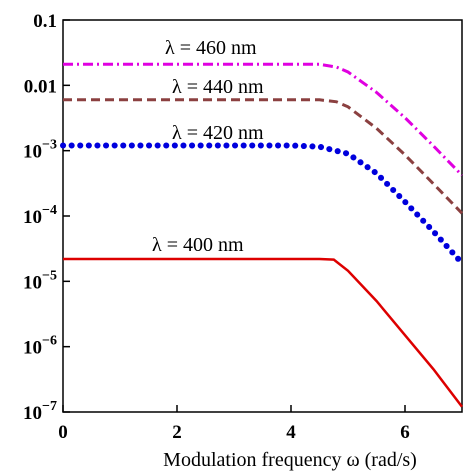  What do you see at coordinates (63, 432) in the screenshot?
I see `x-tick-label: 0` at bounding box center [63, 432].